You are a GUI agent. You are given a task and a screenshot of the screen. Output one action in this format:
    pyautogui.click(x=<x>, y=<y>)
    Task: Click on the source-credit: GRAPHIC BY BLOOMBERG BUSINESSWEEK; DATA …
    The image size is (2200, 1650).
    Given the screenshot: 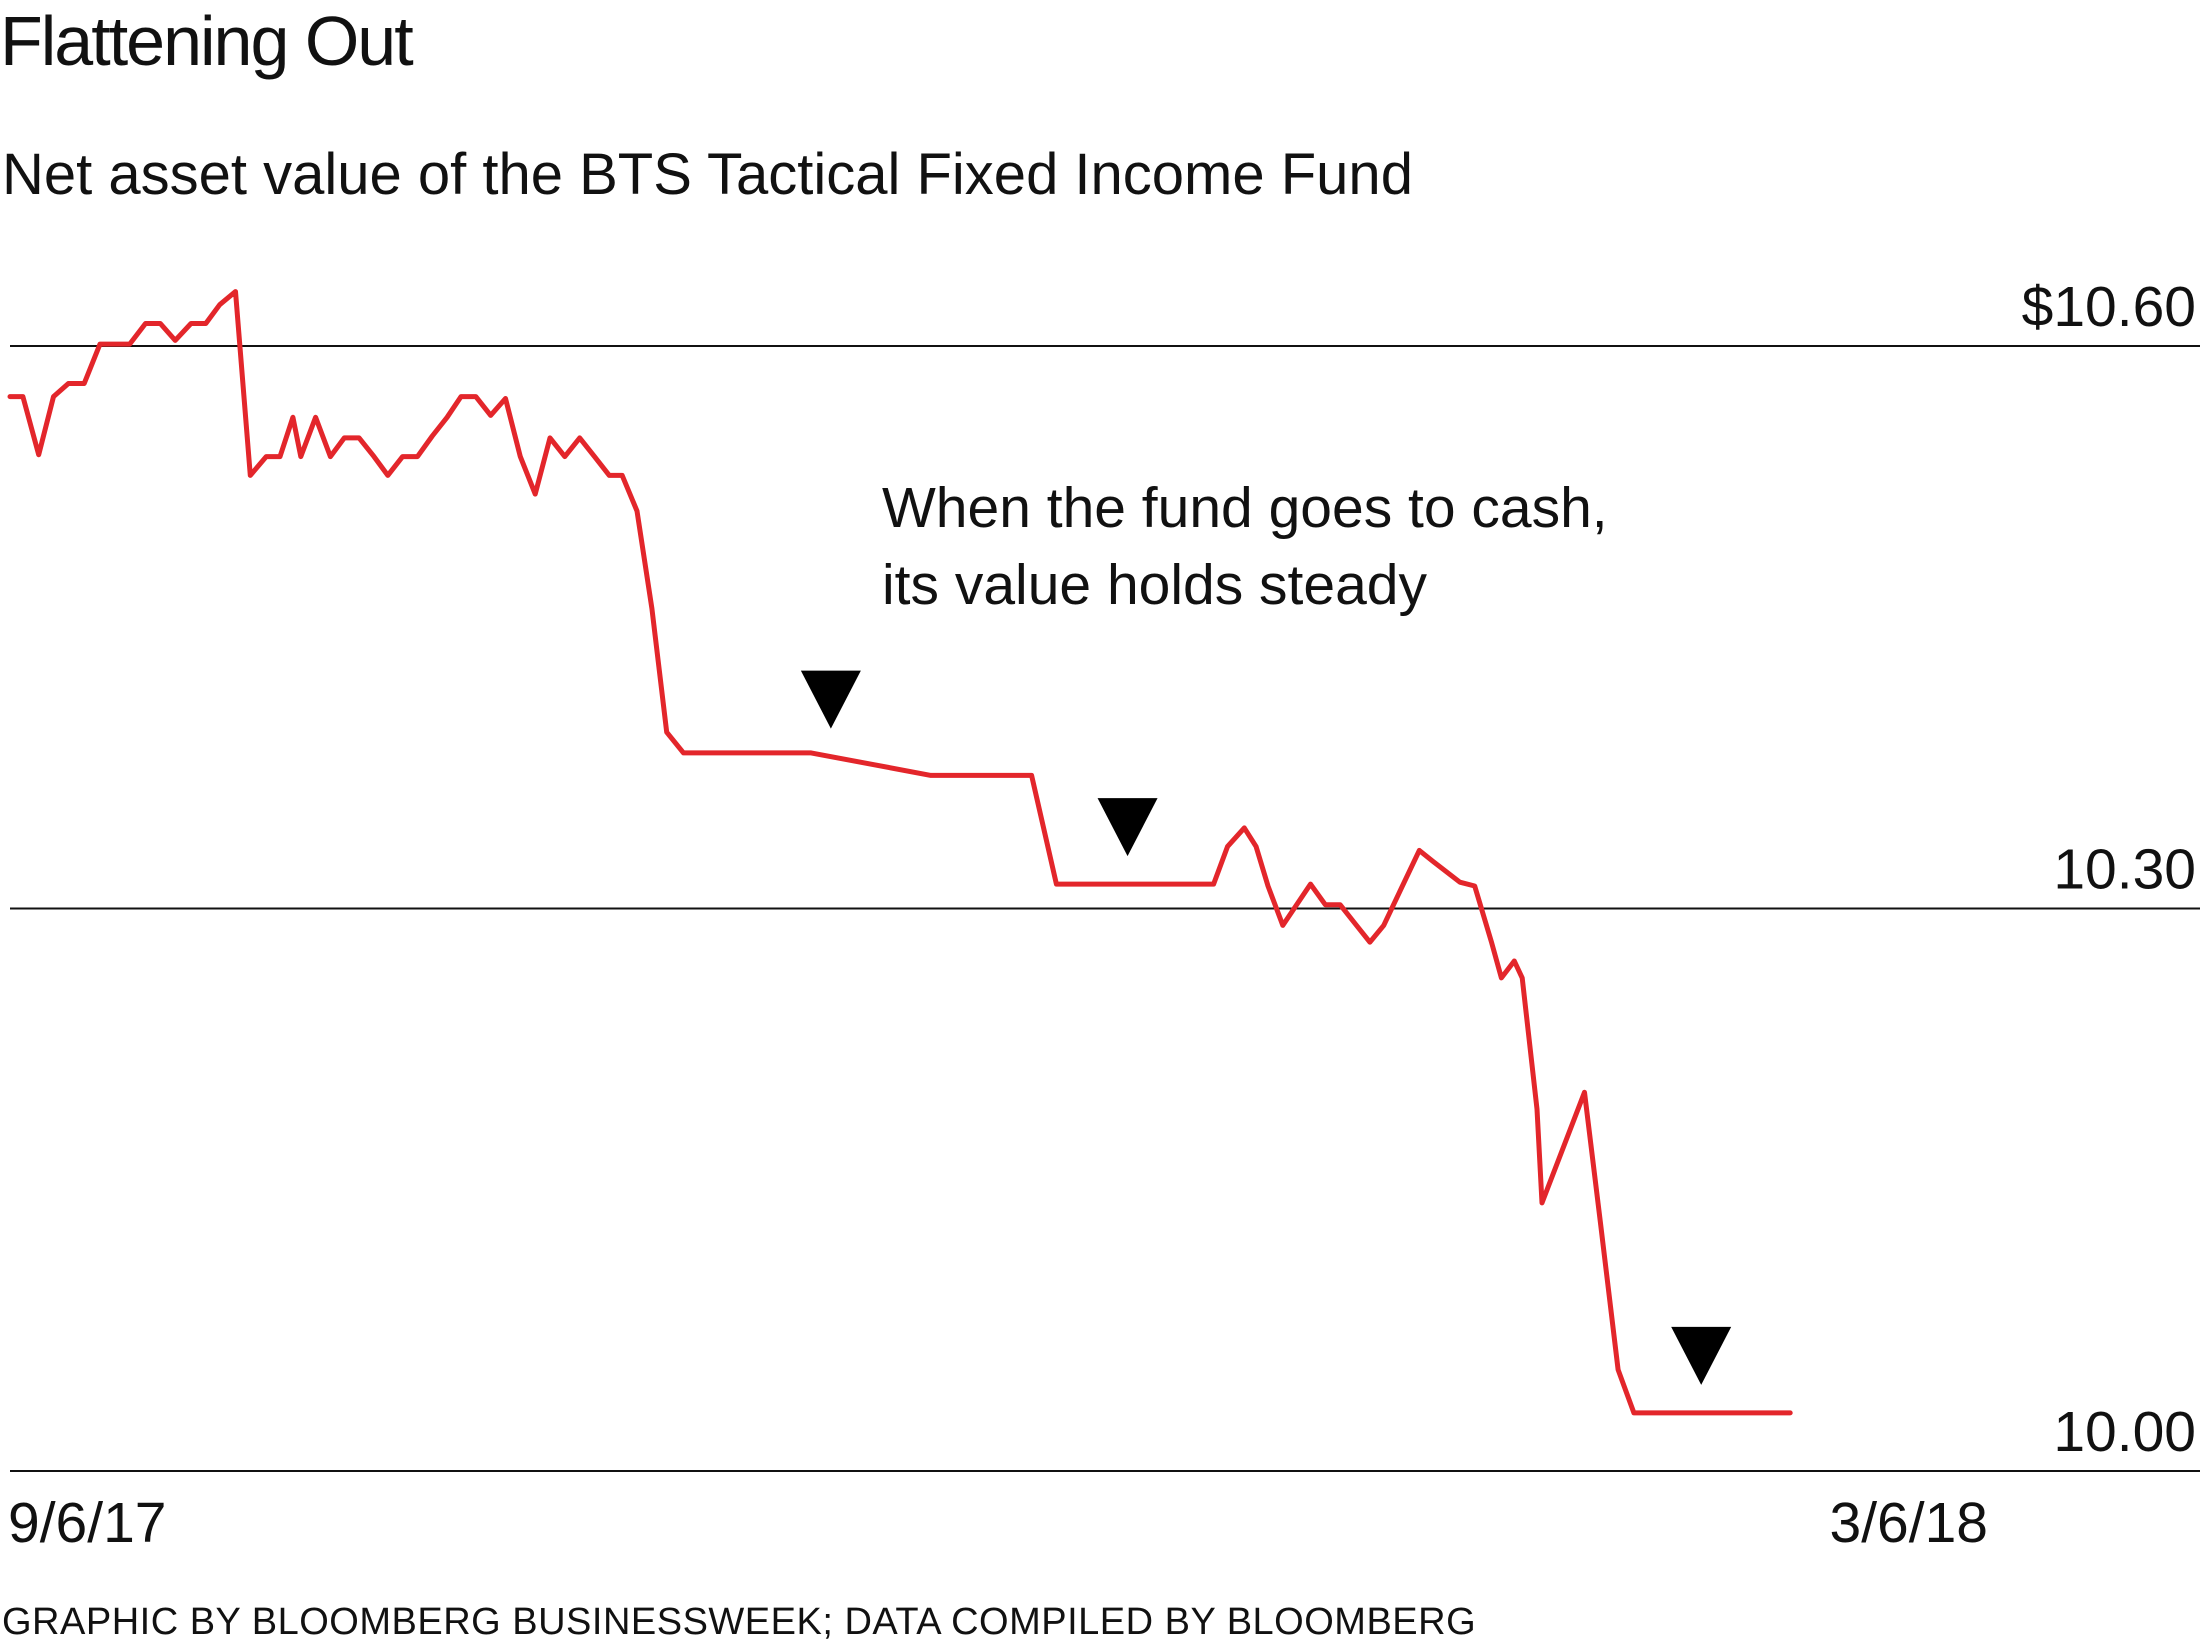 What is the action you would take?
    pyautogui.click(x=739, y=1622)
    